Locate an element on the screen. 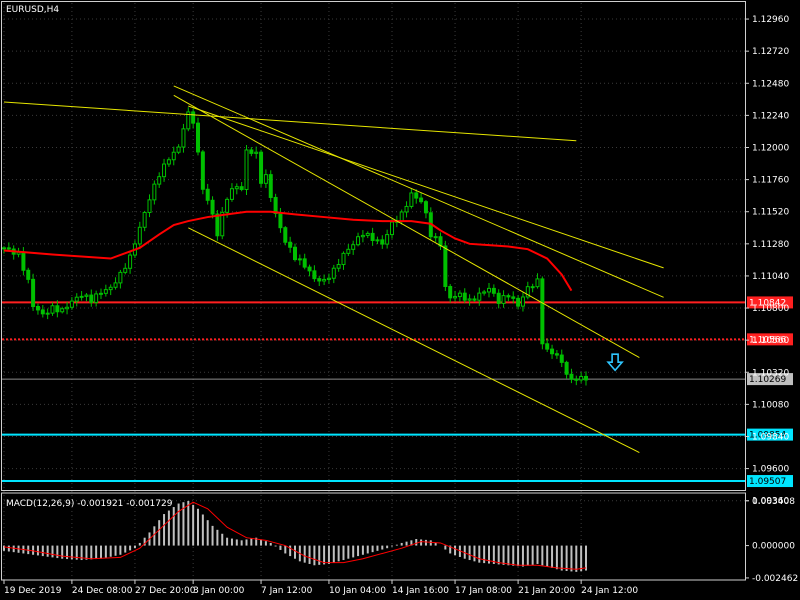  macd-tick-label: 0.003408 is located at coordinates (773, 502).